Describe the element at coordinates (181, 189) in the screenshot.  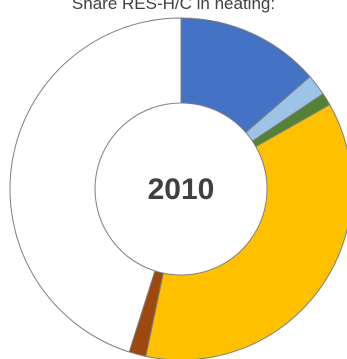
I see `center-year-label: 2010` at that location.